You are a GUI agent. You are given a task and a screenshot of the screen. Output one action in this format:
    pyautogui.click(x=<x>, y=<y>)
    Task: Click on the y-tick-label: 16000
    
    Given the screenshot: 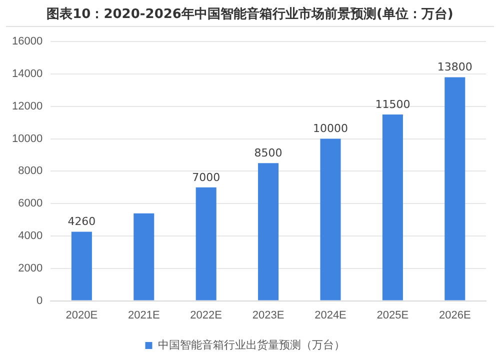 What is the action you would take?
    pyautogui.click(x=27, y=42)
    